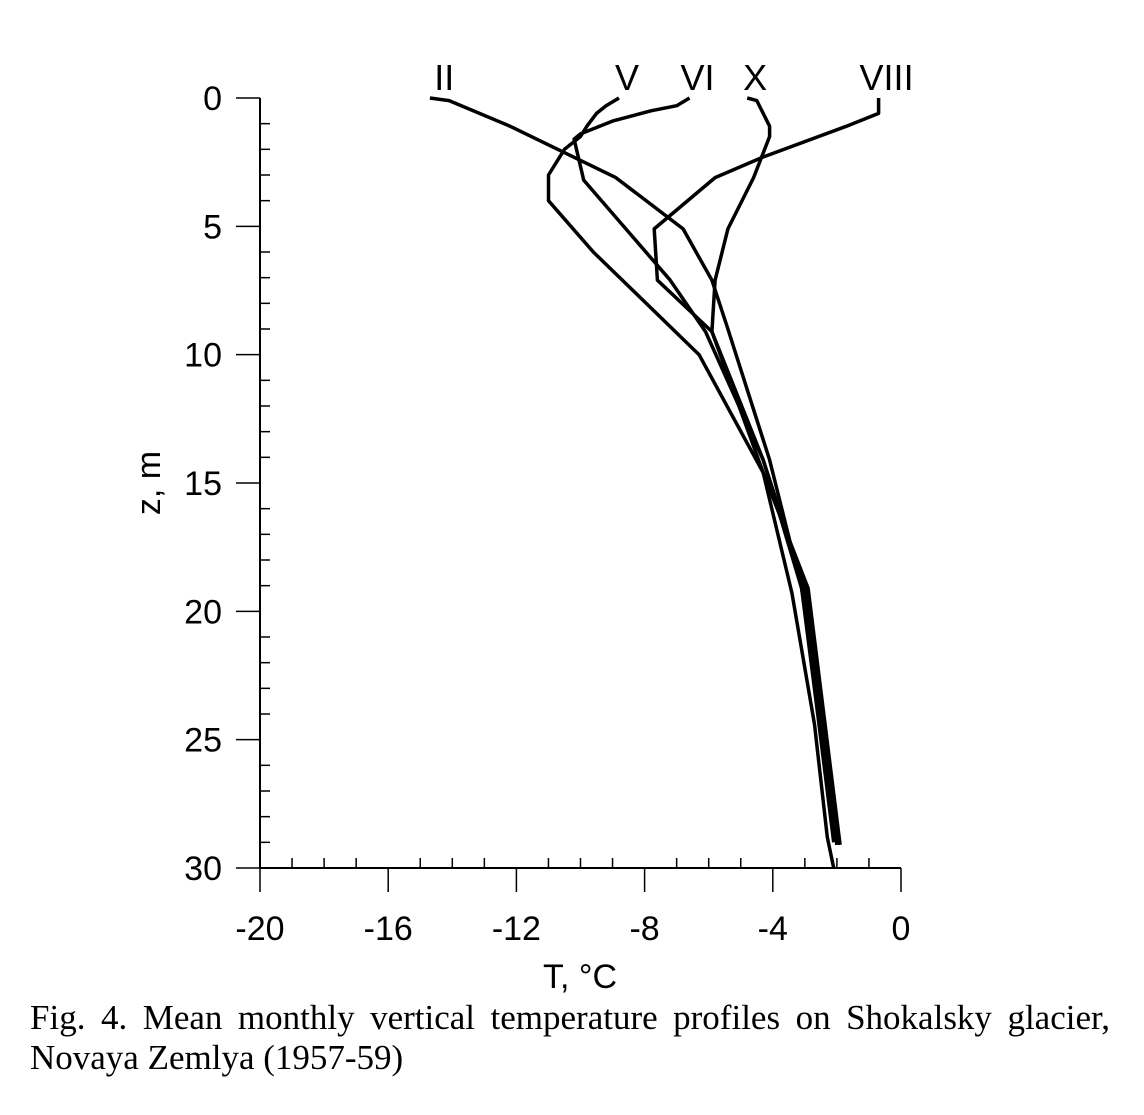 This screenshot has width=1144, height=1115. Describe the element at coordinates (901, 929) in the screenshot. I see `x-tick-label: 0` at that location.